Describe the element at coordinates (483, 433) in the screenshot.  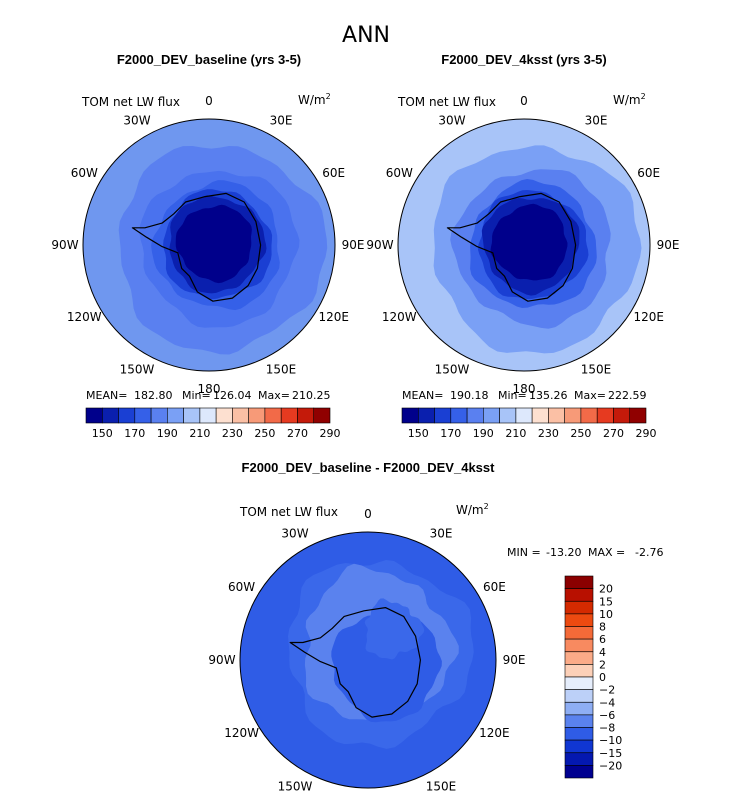
I see `colorbar-tick-label: 190` at that location.